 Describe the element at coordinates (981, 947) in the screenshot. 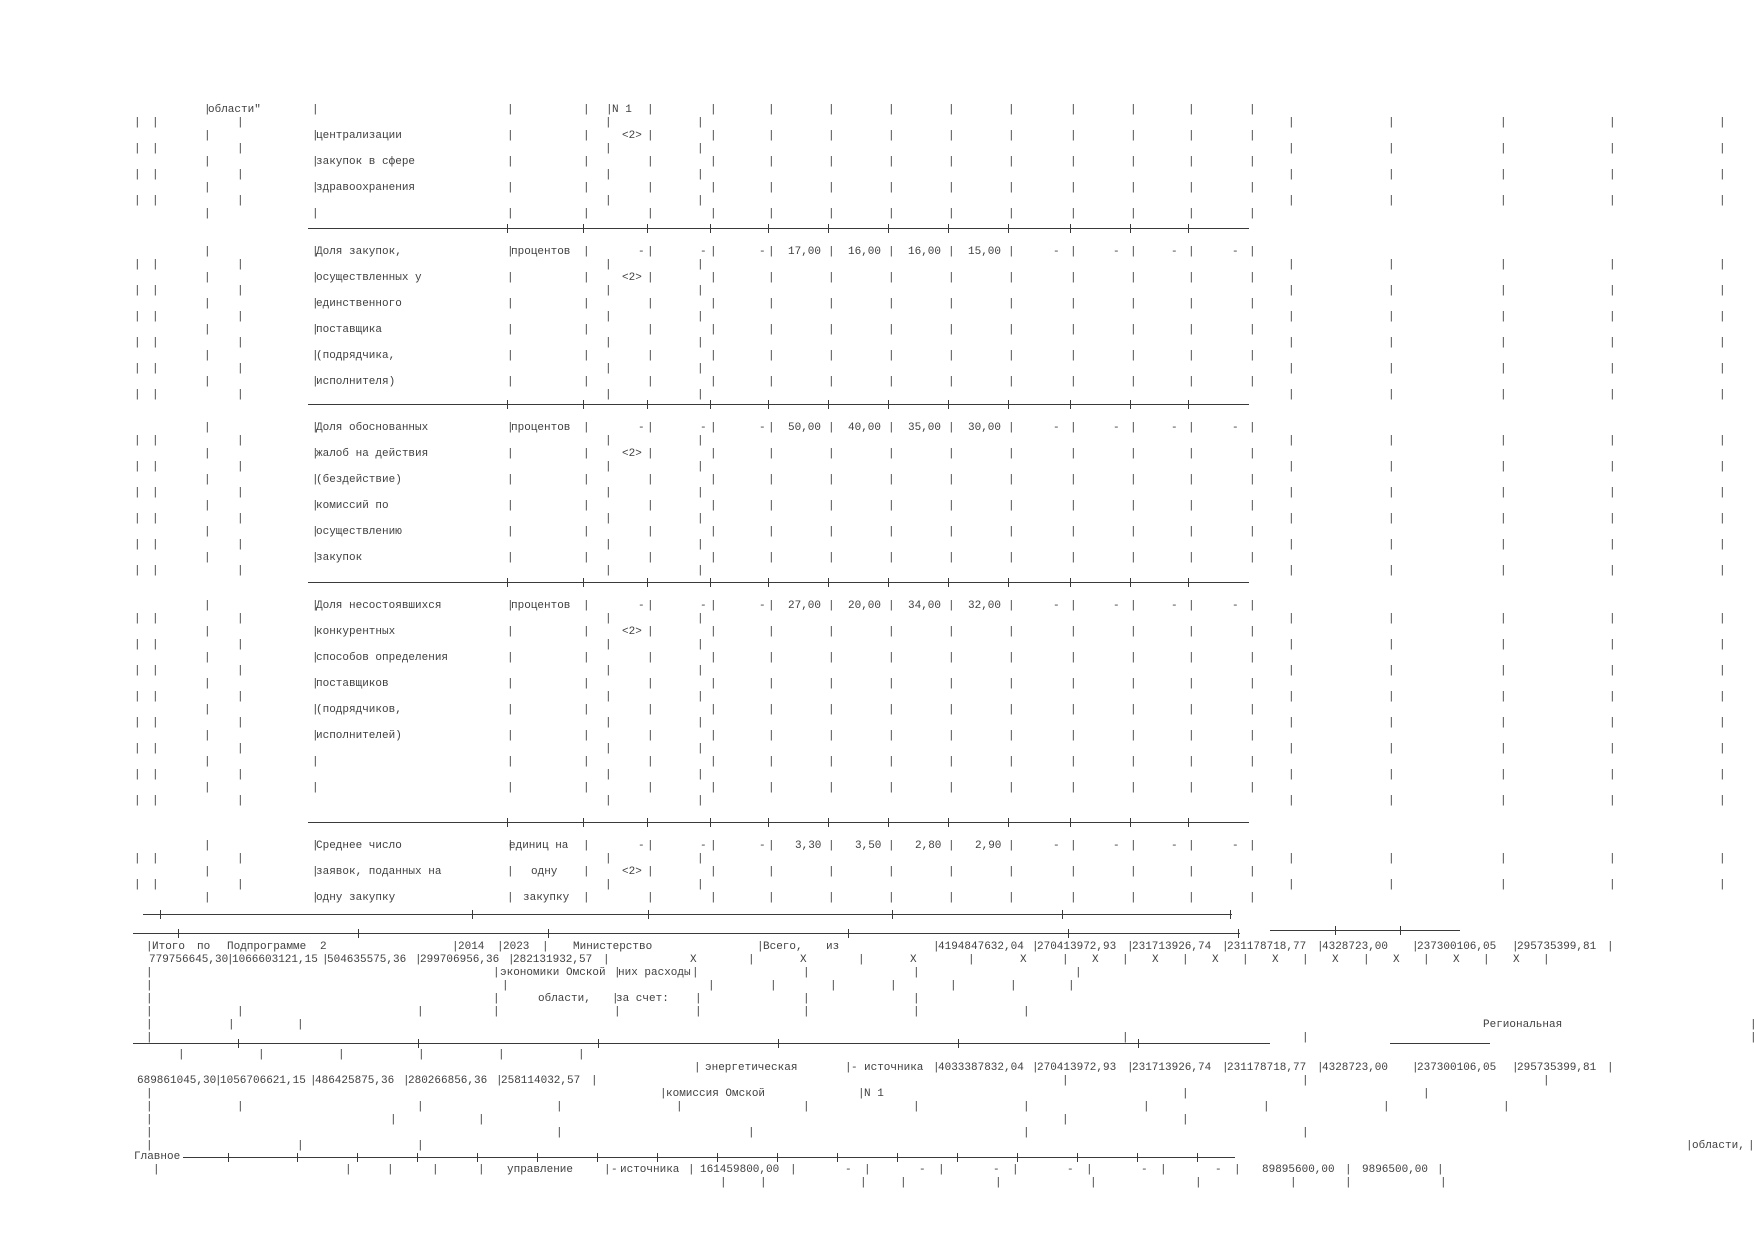

I see `text-run: 4194847632,04` at that location.